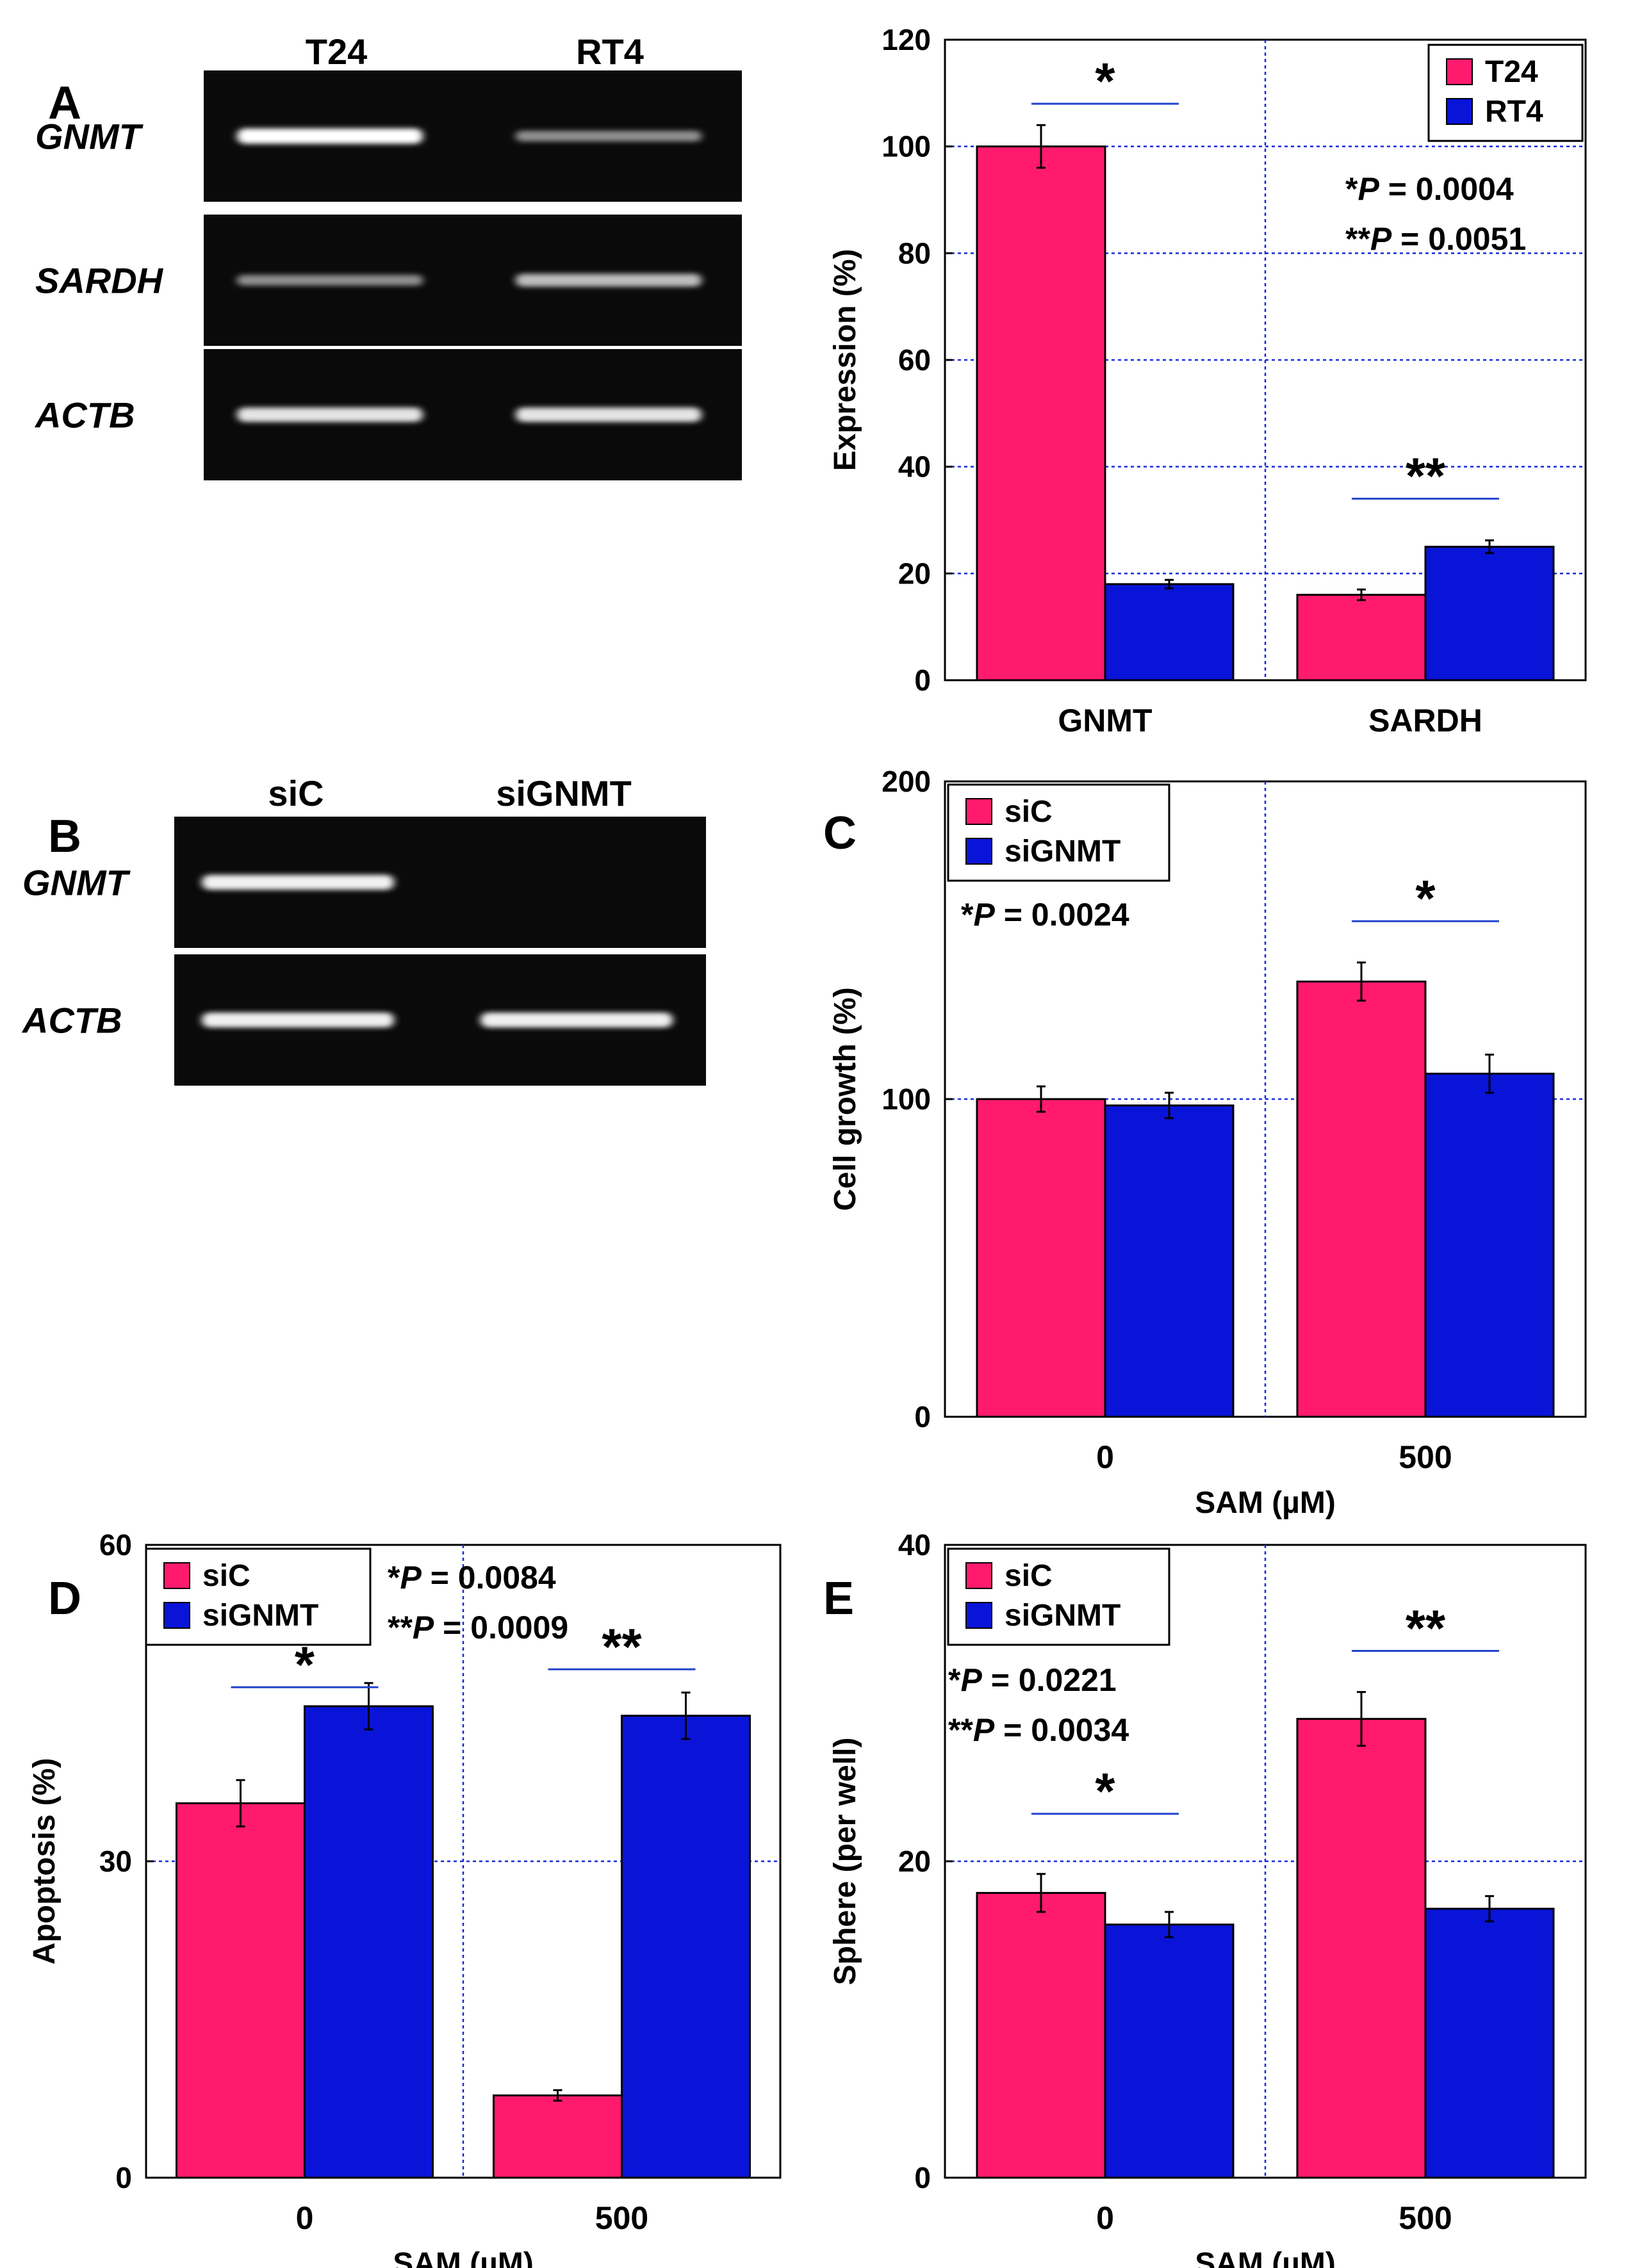  I want to click on p-value-annotation: *P = 0.0084, so click(472, 1577).